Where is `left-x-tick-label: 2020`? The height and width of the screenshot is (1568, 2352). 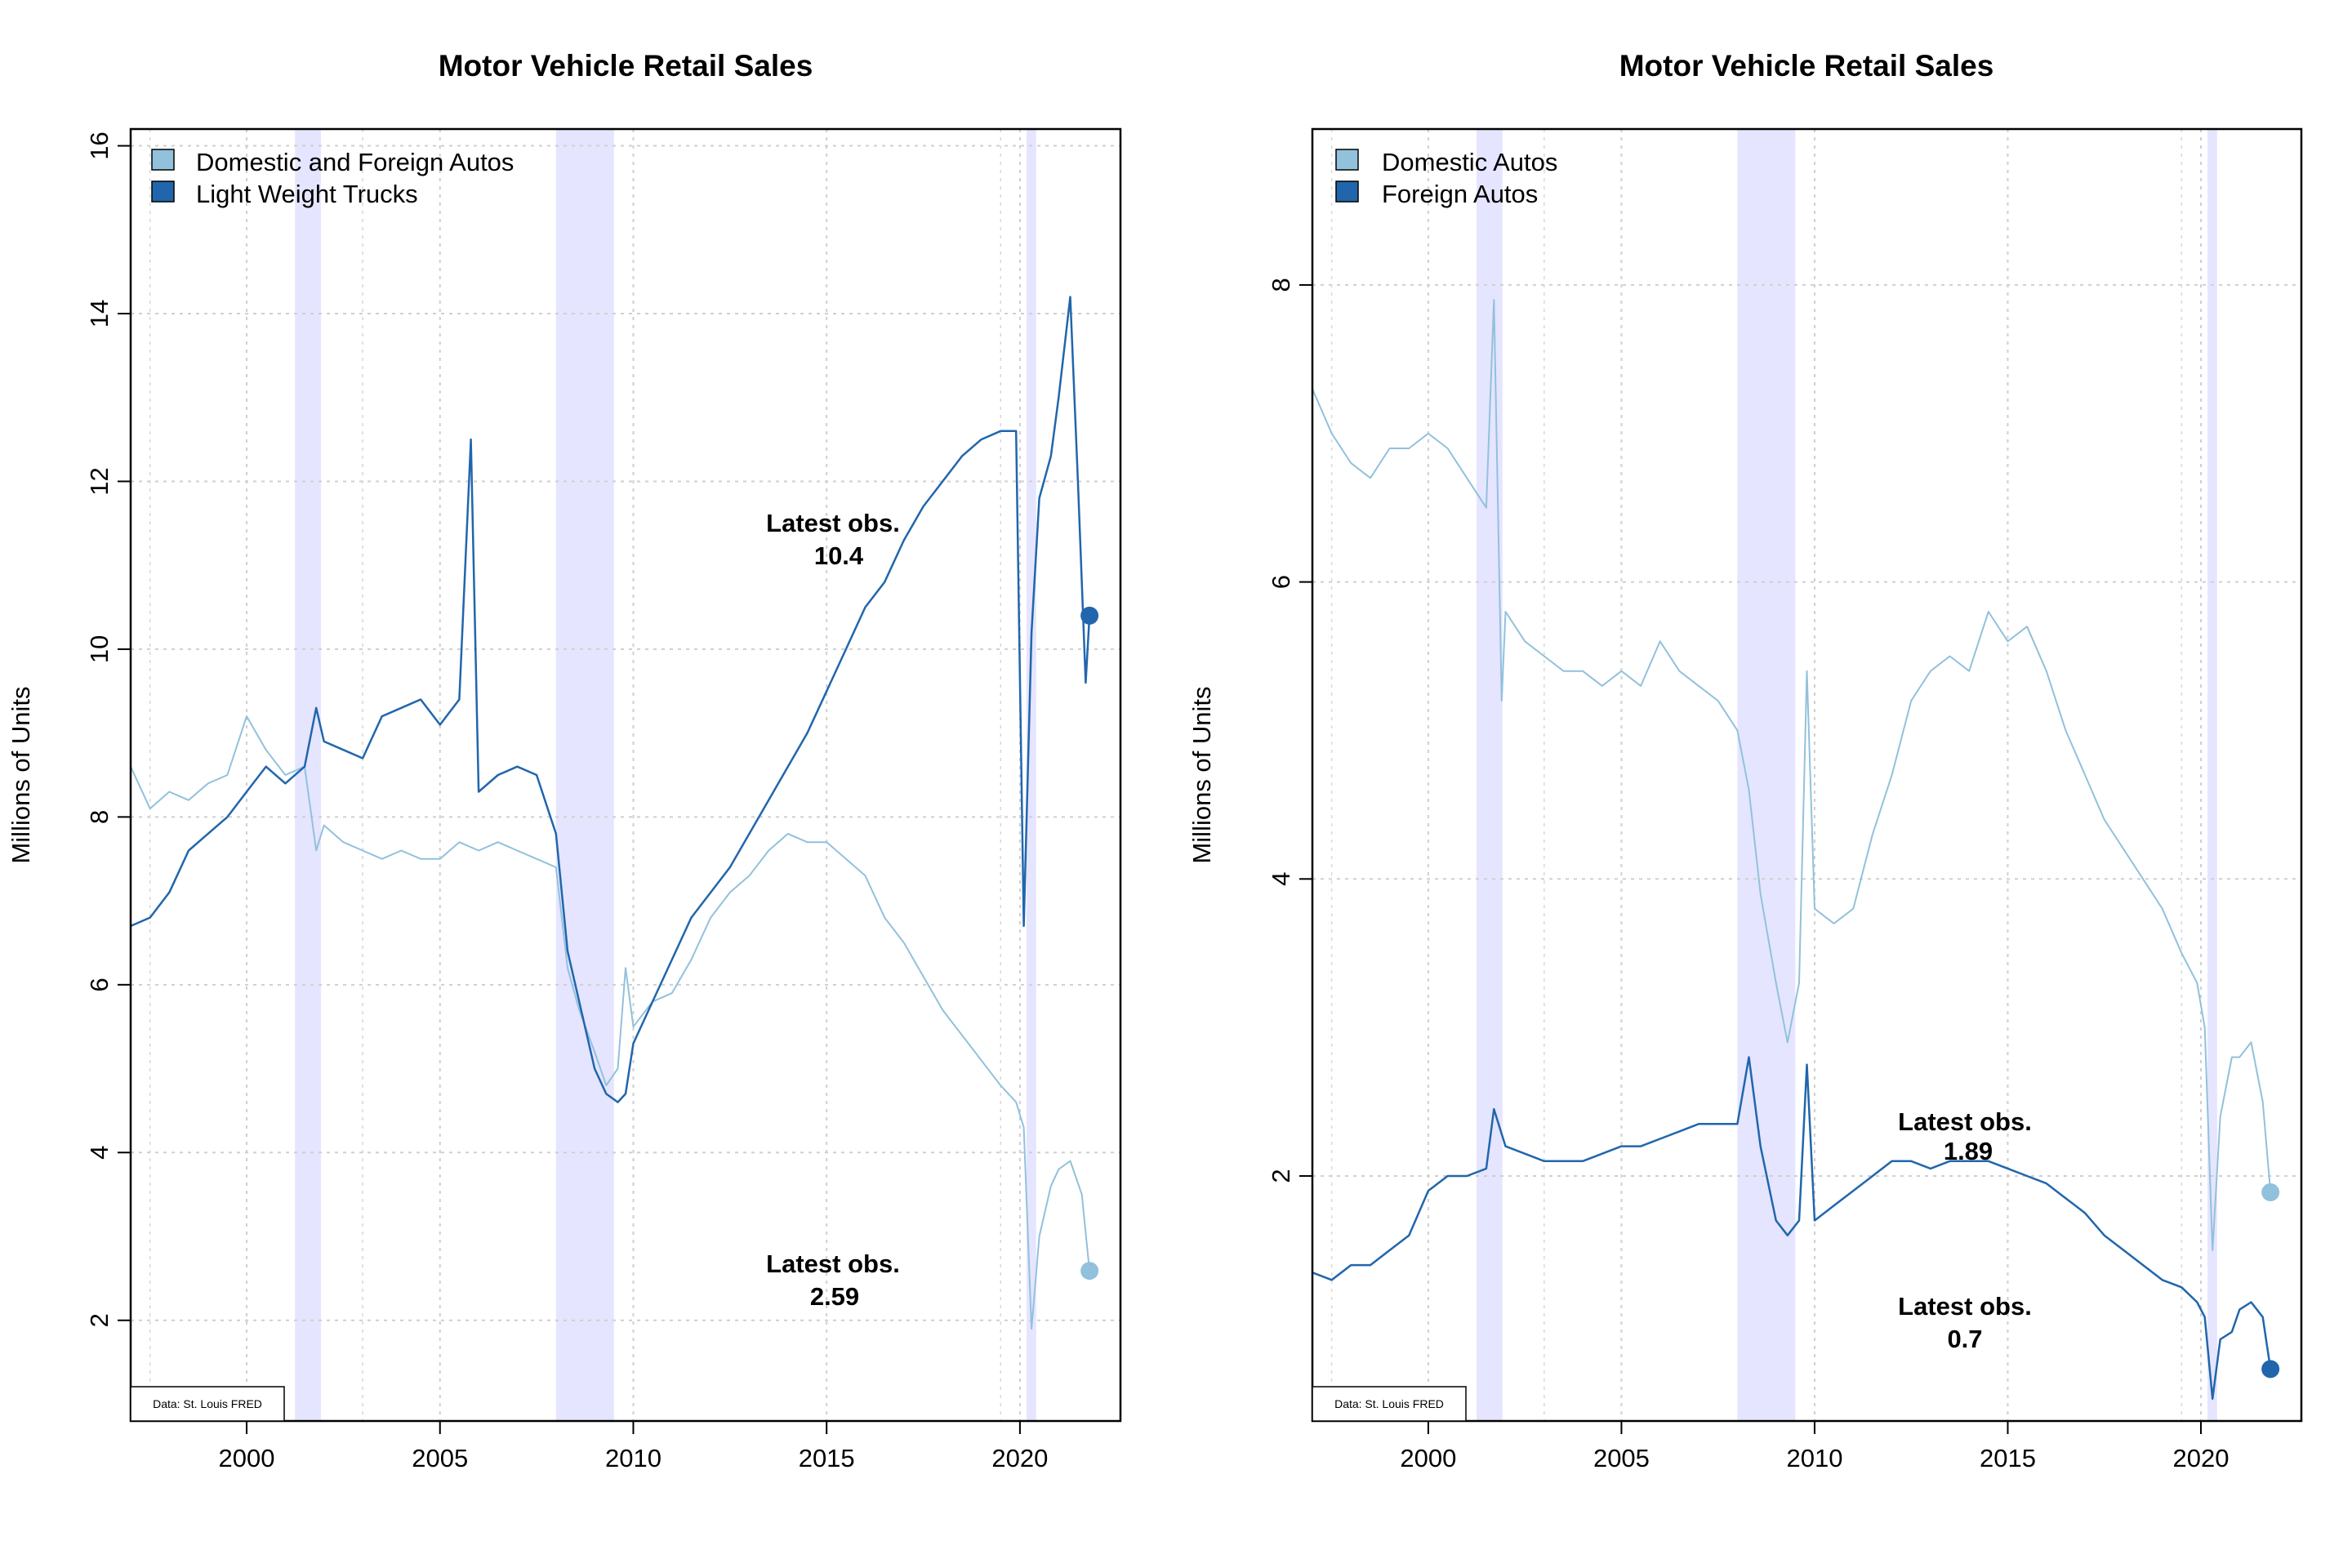
left-x-tick-label: 2020 is located at coordinates (1019, 1458).